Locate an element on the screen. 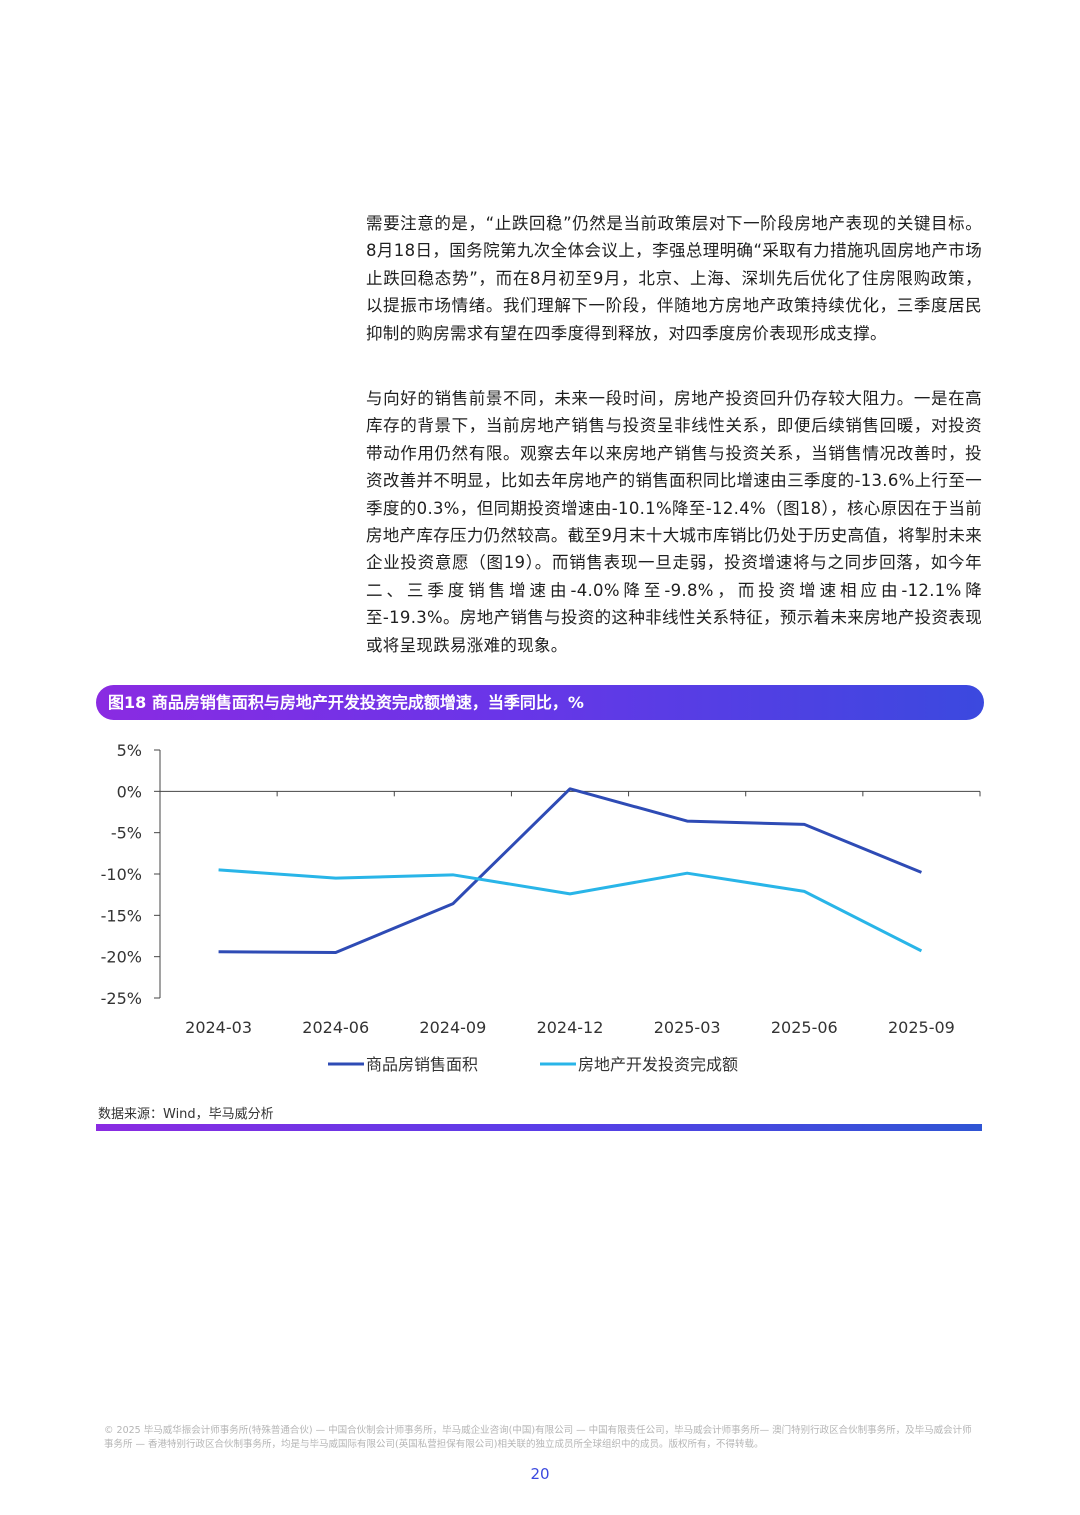  x-tick-label: 2024-03 is located at coordinates (218, 1027).